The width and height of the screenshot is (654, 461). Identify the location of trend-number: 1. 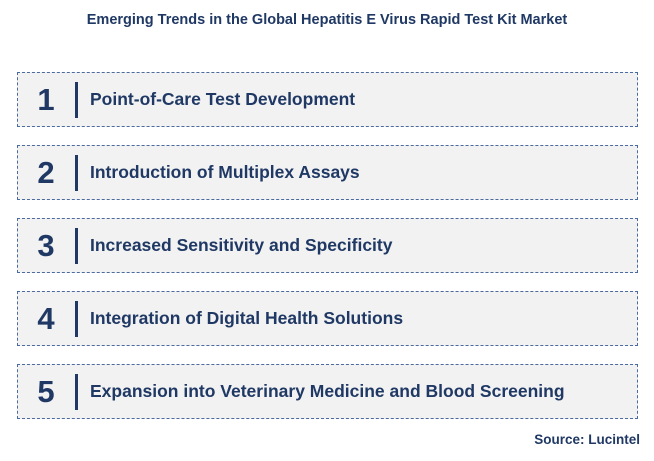
(46, 99).